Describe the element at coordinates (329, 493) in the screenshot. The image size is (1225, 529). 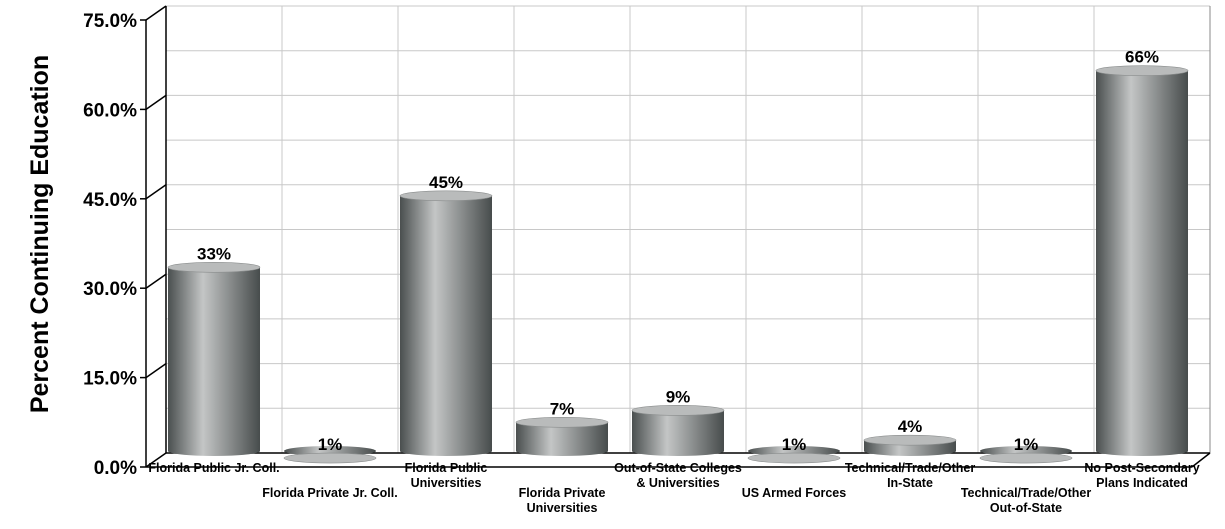
I see `x-tick-label: Florida Private Jr. Coll.` at that location.